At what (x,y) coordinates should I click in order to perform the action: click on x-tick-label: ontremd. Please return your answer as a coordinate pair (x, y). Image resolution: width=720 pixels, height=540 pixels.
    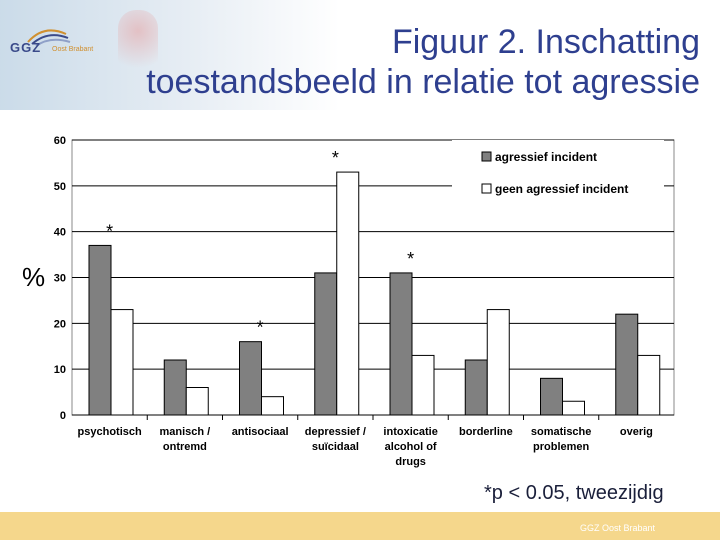
    Looking at the image, I should click on (185, 447).